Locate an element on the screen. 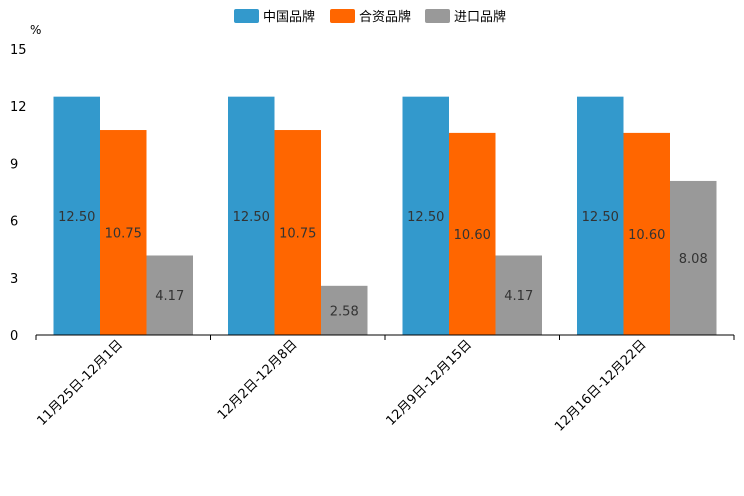 This screenshot has width=744, height=496. bar-group-4: 12.50 10.60 8.08 is located at coordinates (647, 216).